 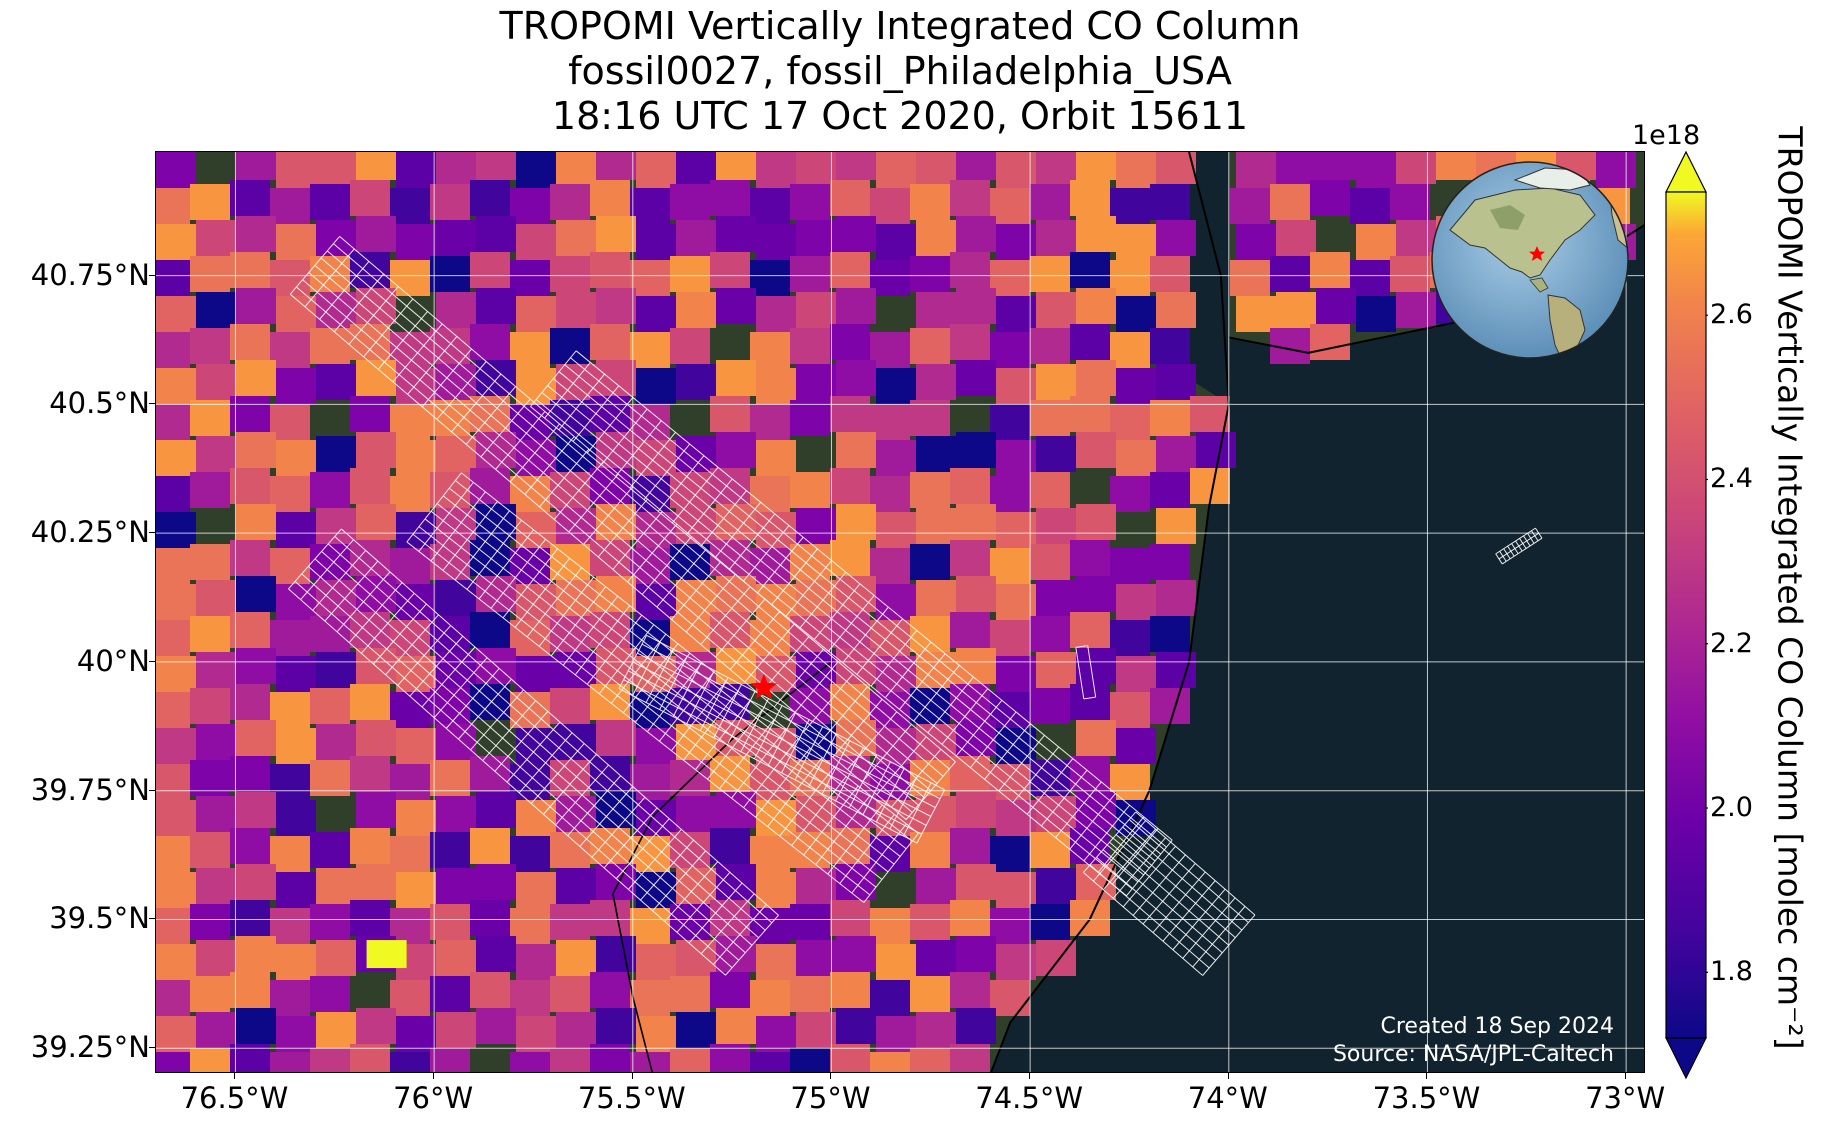 I want to click on lon-tick, so click(x=434, y=1076).